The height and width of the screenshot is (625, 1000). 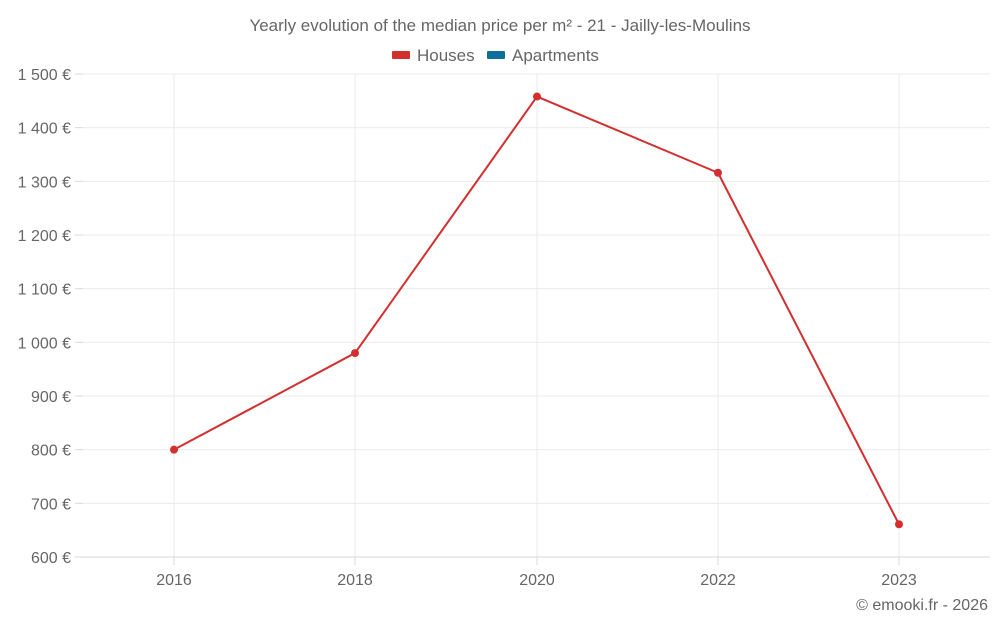 What do you see at coordinates (44, 182) in the screenshot?
I see `y-tick-label: 1 300 €` at bounding box center [44, 182].